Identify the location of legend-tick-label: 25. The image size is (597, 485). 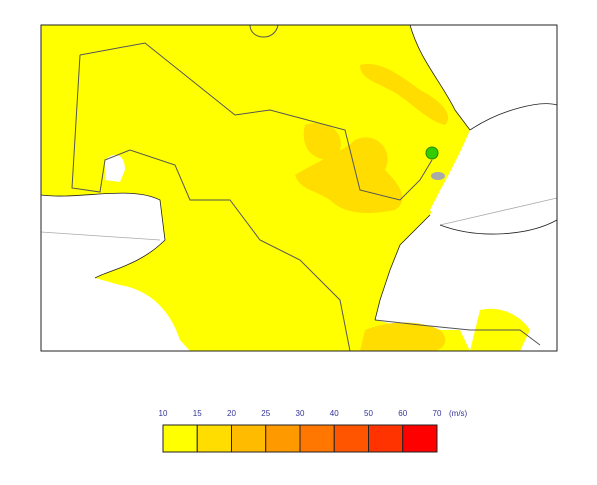
(265, 413).